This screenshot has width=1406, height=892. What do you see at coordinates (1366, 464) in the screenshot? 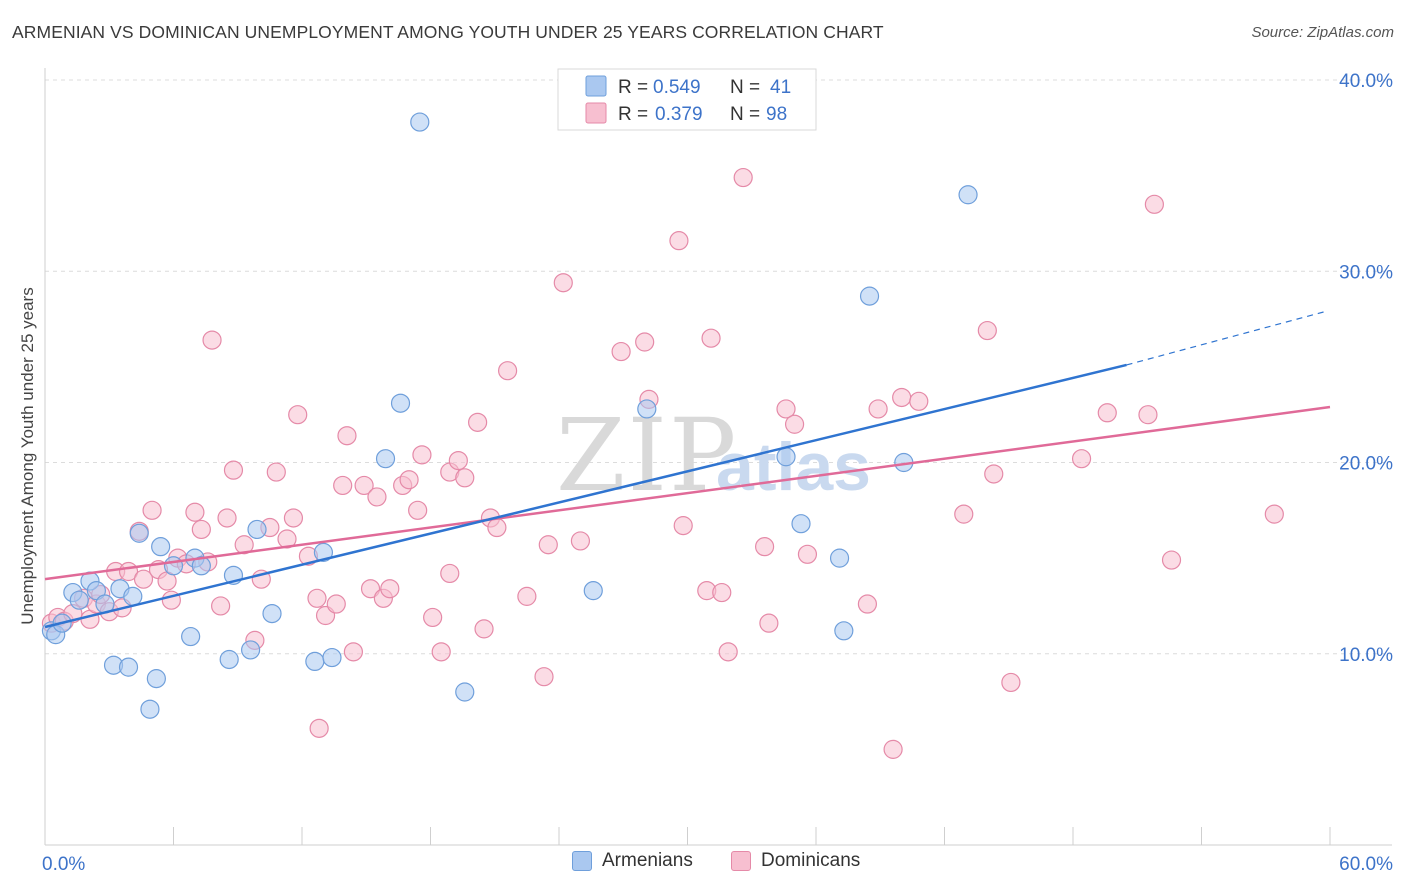
I see `y-tick-label: 20.0%` at bounding box center [1366, 464].